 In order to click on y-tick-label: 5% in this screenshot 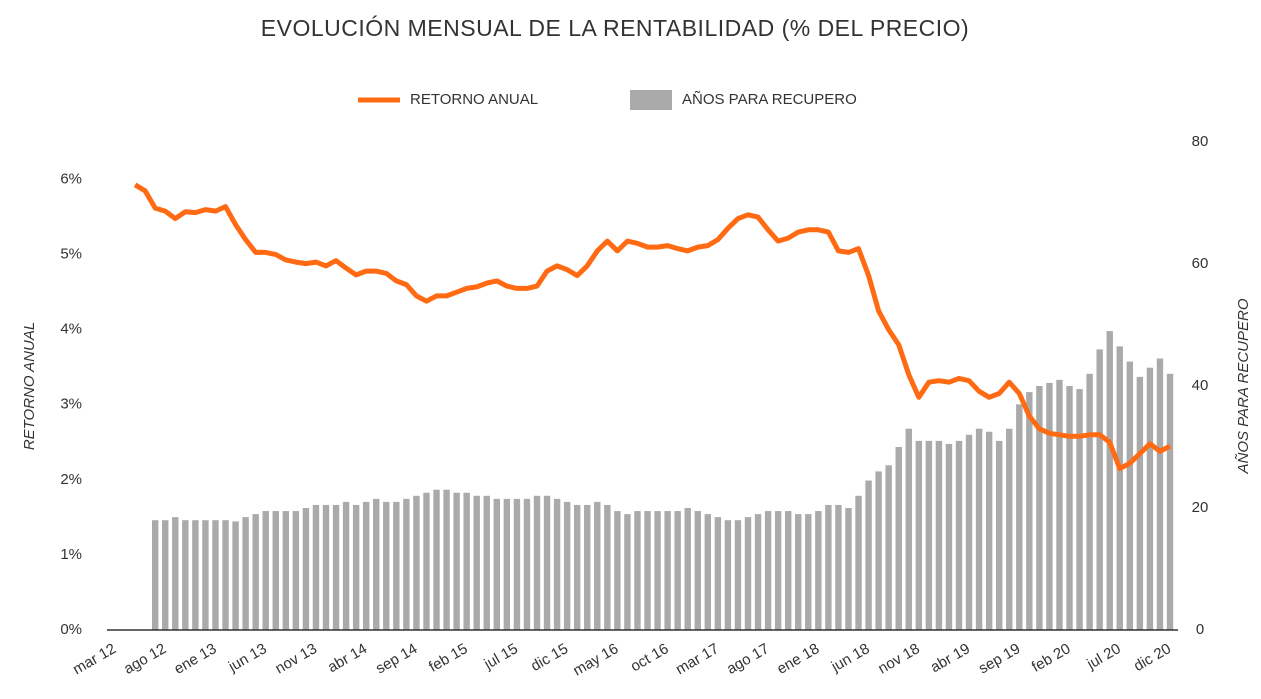, I will do `click(71, 254)`.